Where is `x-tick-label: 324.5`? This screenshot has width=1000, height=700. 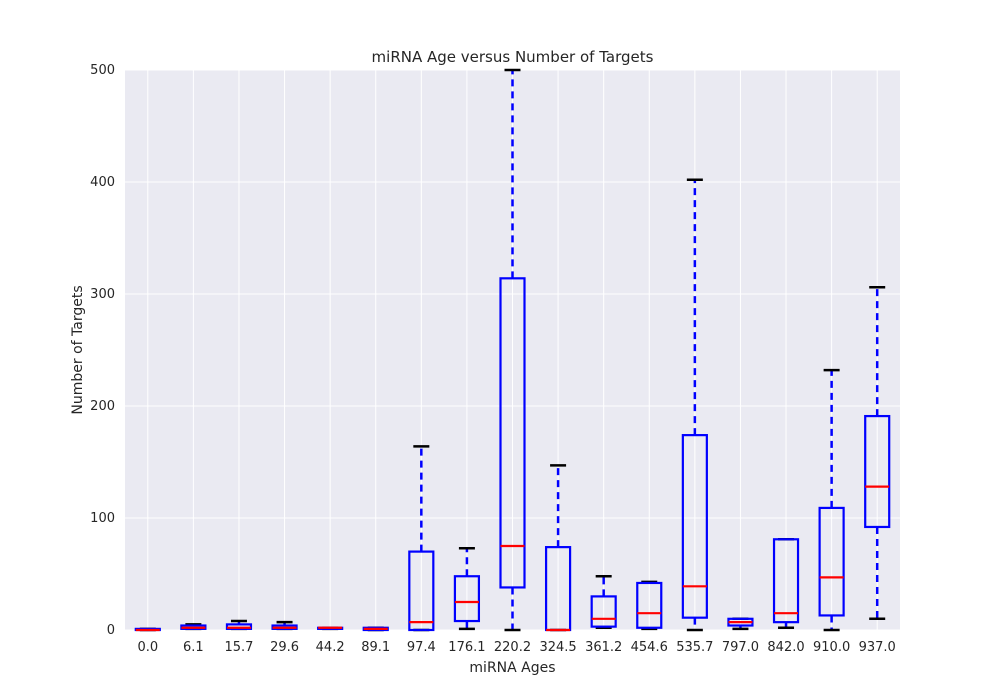 x-tick-label: 324.5 is located at coordinates (557, 647).